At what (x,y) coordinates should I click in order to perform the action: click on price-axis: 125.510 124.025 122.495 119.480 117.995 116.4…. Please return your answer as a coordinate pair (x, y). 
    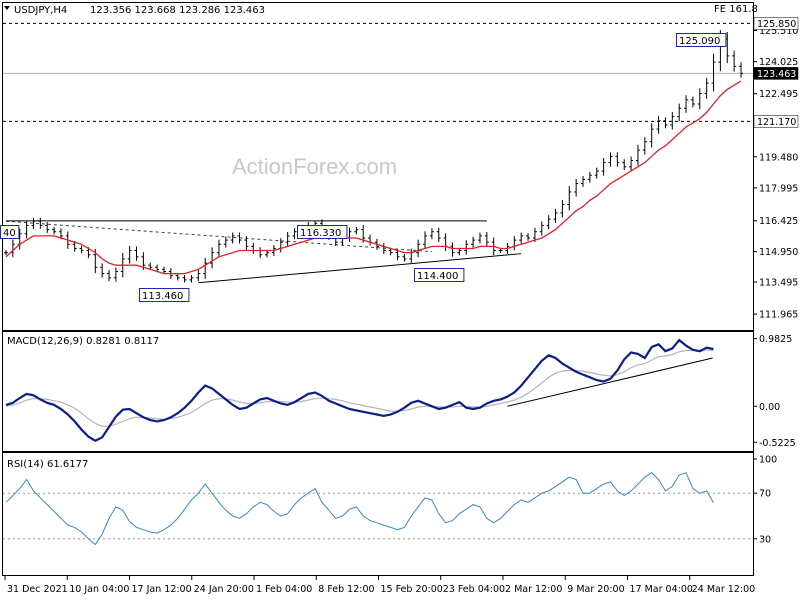
    Looking at the image, I should click on (776, 169).